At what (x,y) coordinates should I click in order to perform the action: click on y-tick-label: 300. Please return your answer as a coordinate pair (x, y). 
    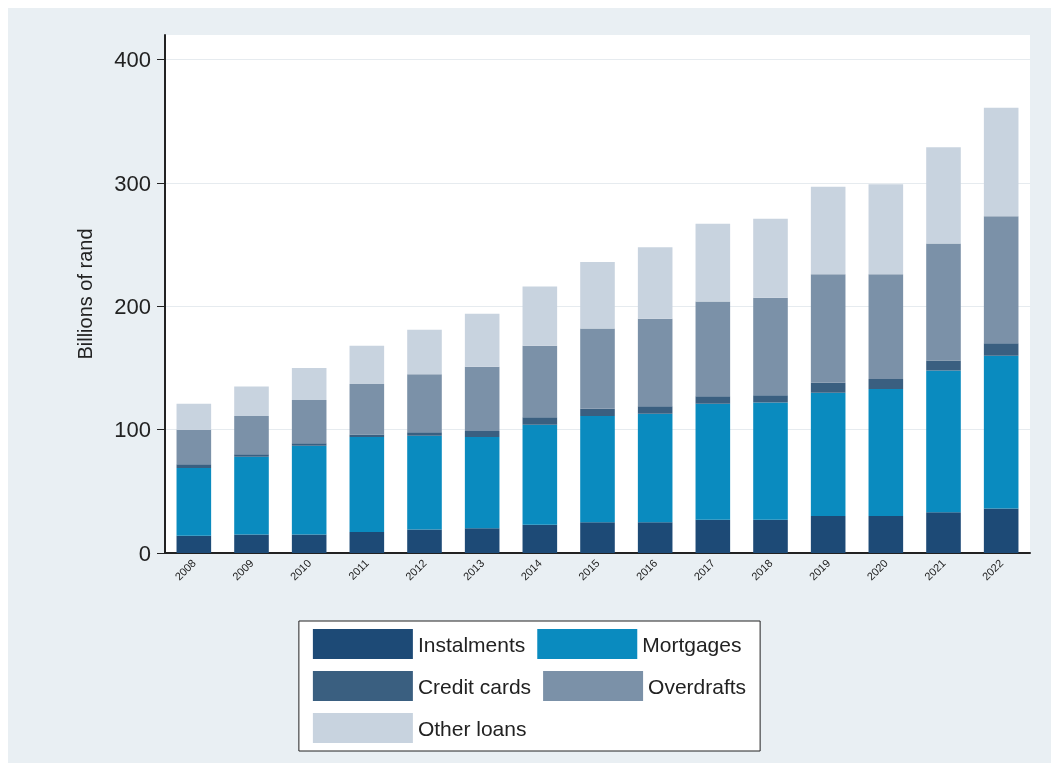
    Looking at the image, I should click on (132, 183).